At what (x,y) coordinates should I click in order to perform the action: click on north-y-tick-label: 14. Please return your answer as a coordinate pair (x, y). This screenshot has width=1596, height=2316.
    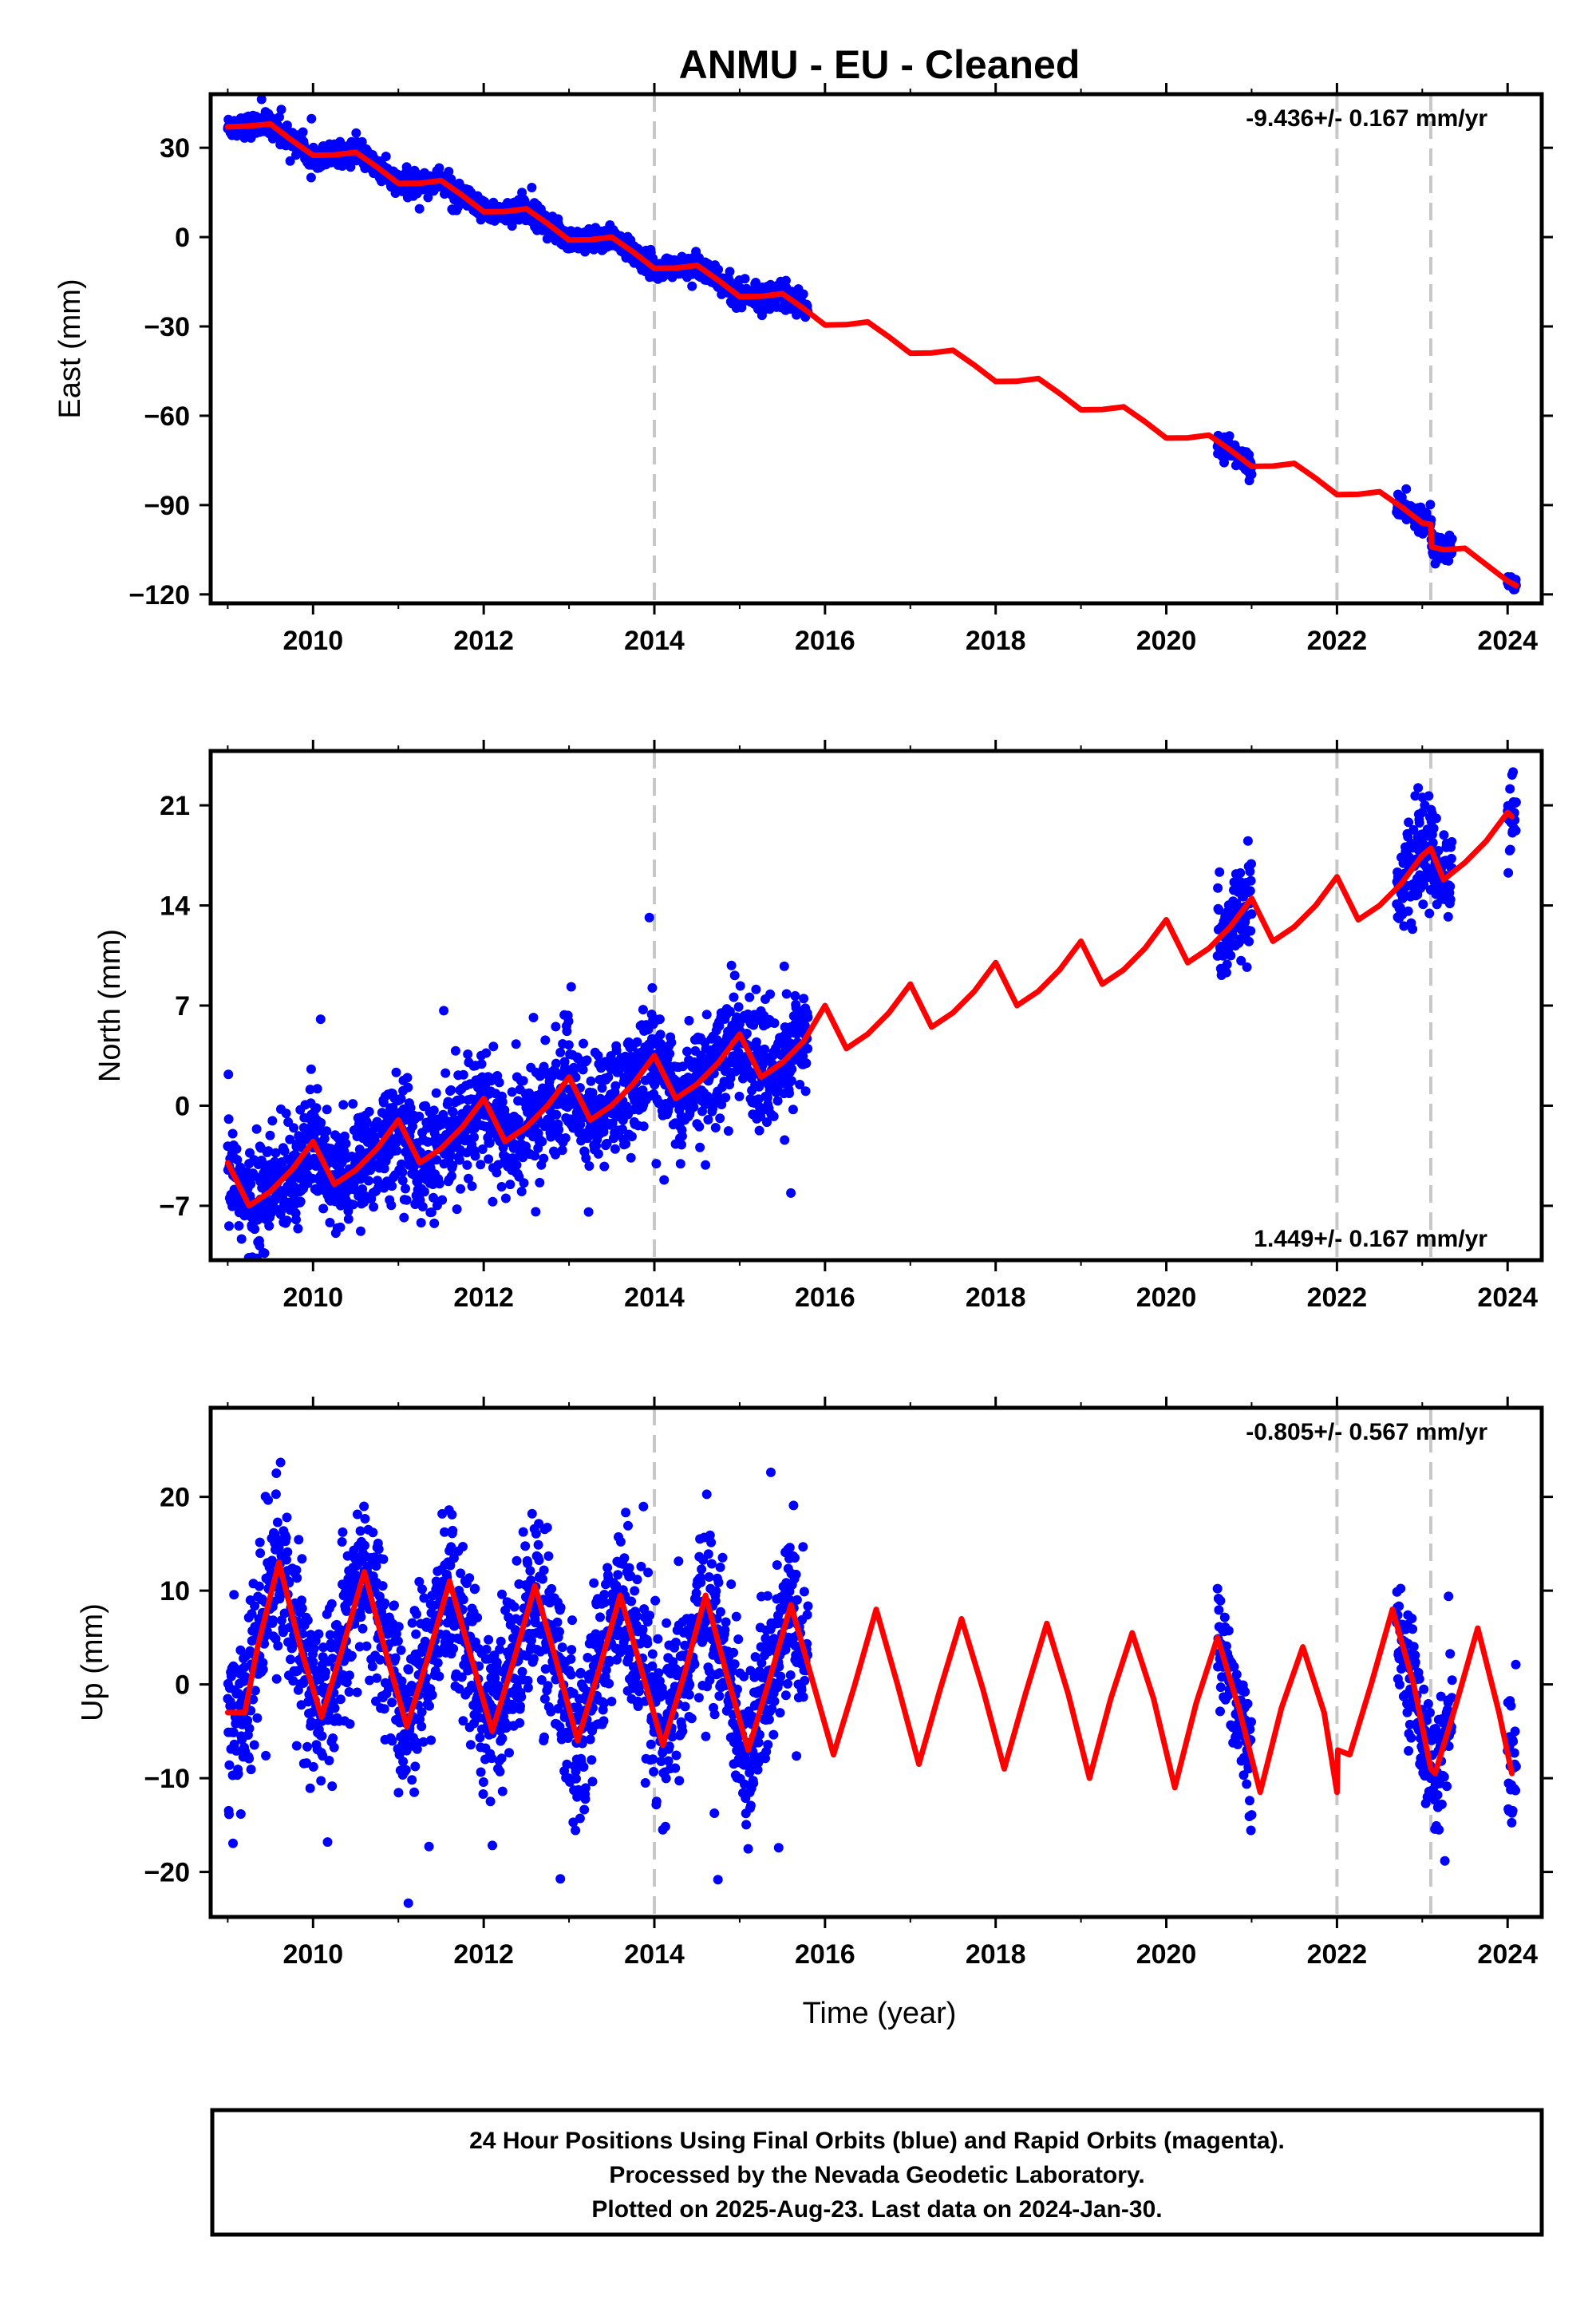
    Looking at the image, I should click on (175, 906).